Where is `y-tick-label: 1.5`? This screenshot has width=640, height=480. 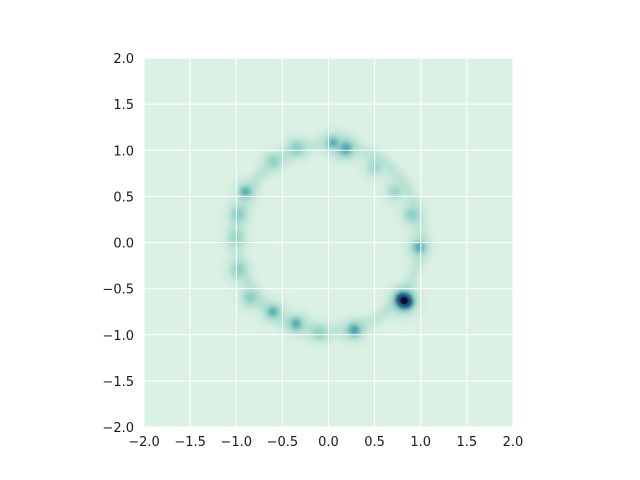
y-tick-label: 1.5 is located at coordinates (123, 105).